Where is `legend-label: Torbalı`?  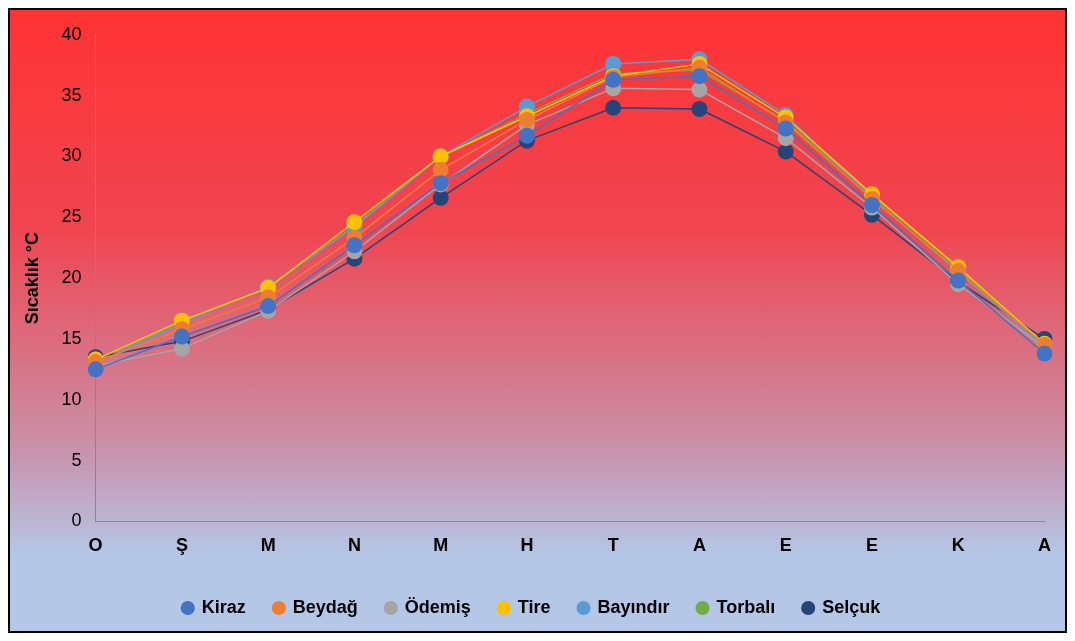
legend-label: Torbalı is located at coordinates (746, 606).